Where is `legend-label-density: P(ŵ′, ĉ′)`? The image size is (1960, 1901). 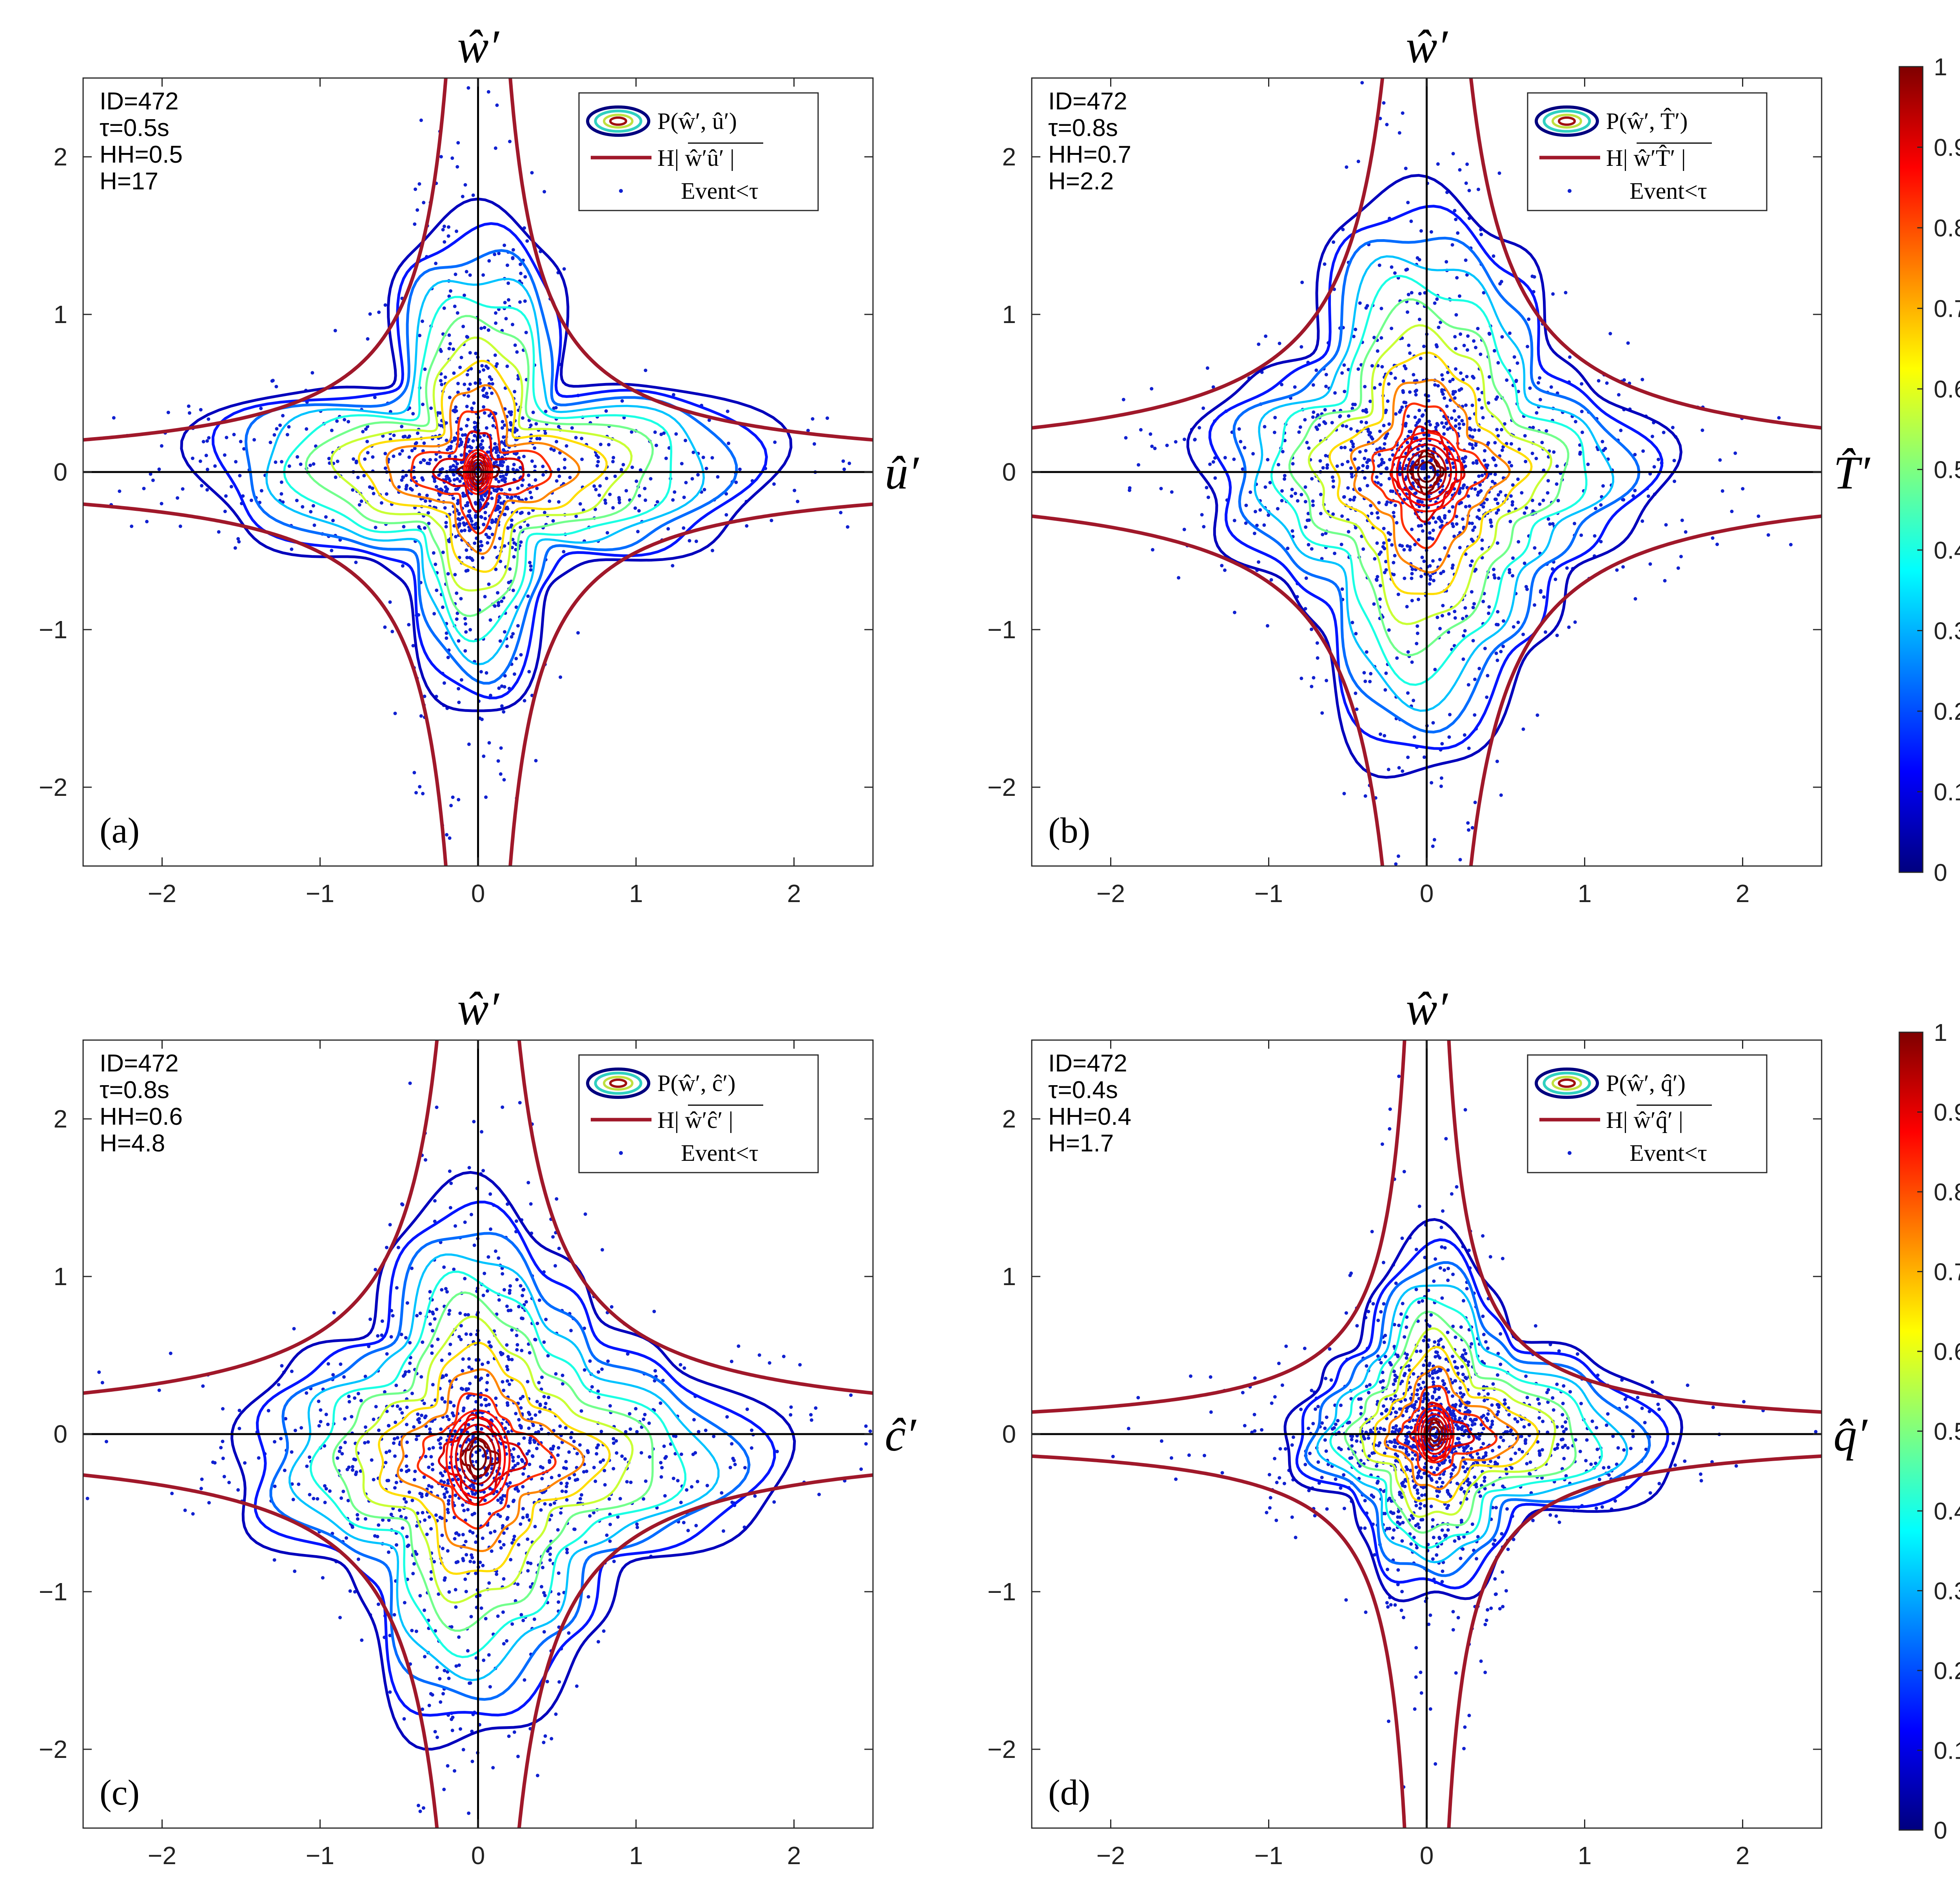 legend-label-density: P(ŵ′, ĉ′) is located at coordinates (696, 1083).